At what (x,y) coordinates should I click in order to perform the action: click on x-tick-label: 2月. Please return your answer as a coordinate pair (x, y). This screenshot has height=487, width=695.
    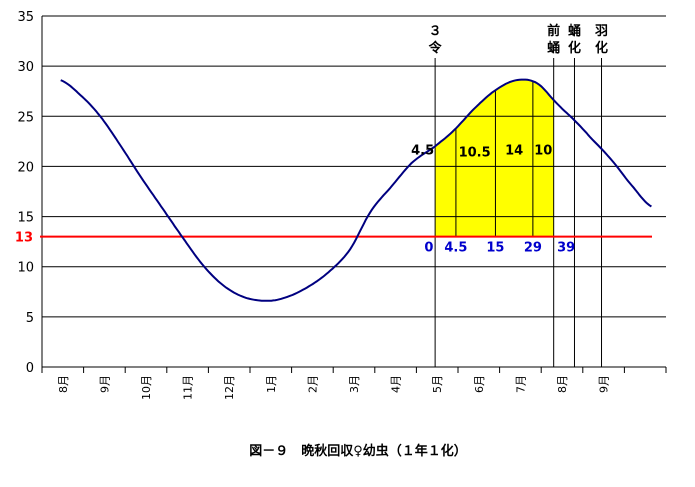
    Looking at the image, I should click on (312, 384).